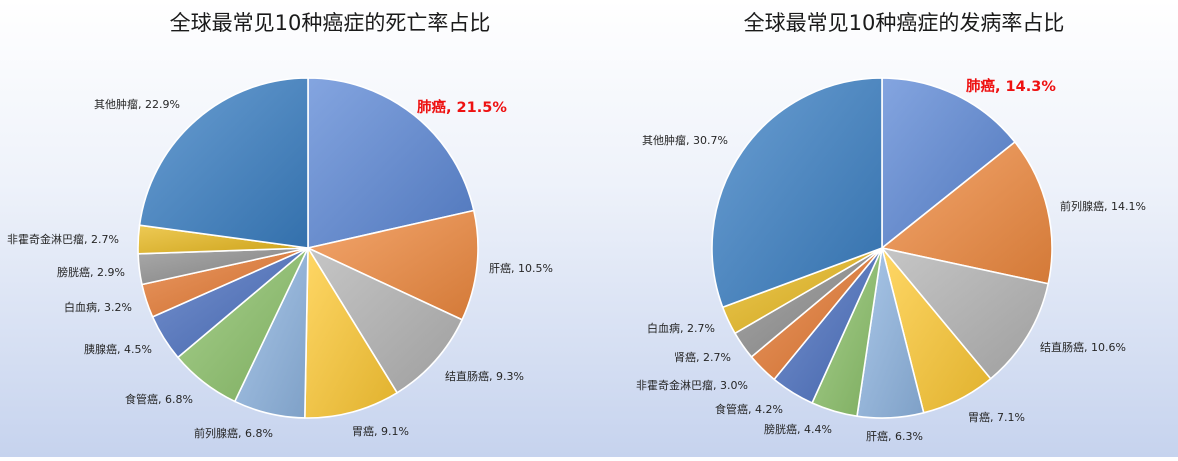  What do you see at coordinates (63, 239) in the screenshot?
I see `slice-label-mortality-9: 非霍奇金淋巴瘤, 2.7%` at bounding box center [63, 239].